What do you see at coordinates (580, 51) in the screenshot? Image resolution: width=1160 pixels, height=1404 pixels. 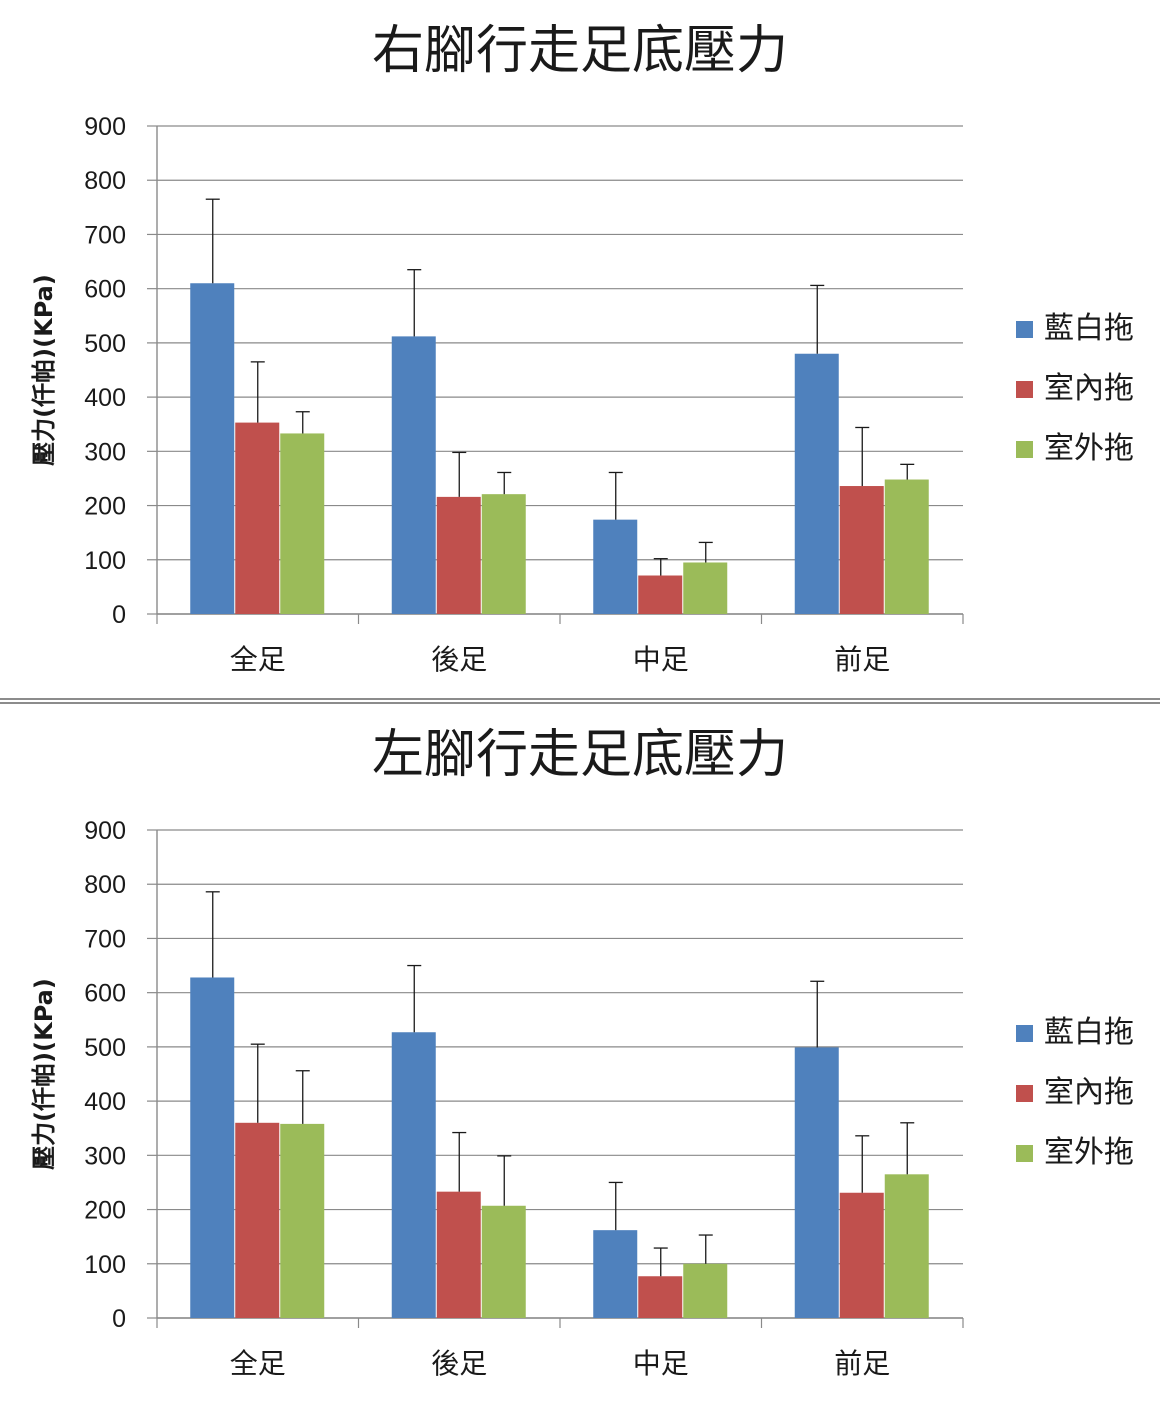 I see `chart-title: 右腳行走足底壓力` at bounding box center [580, 51].